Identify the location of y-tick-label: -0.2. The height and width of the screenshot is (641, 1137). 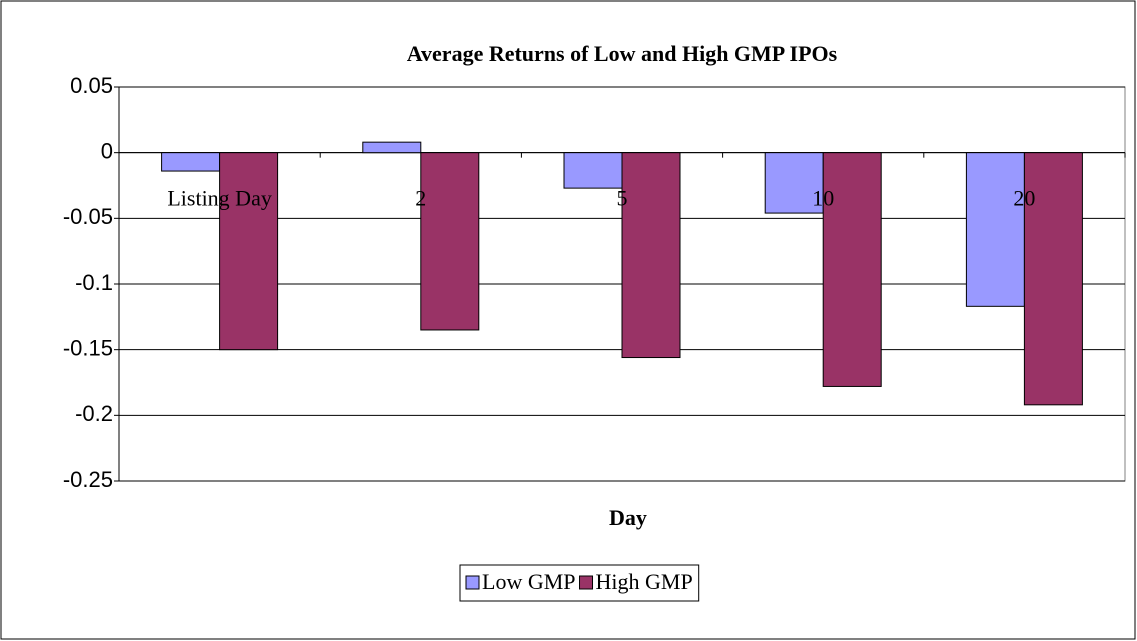
(94, 413).